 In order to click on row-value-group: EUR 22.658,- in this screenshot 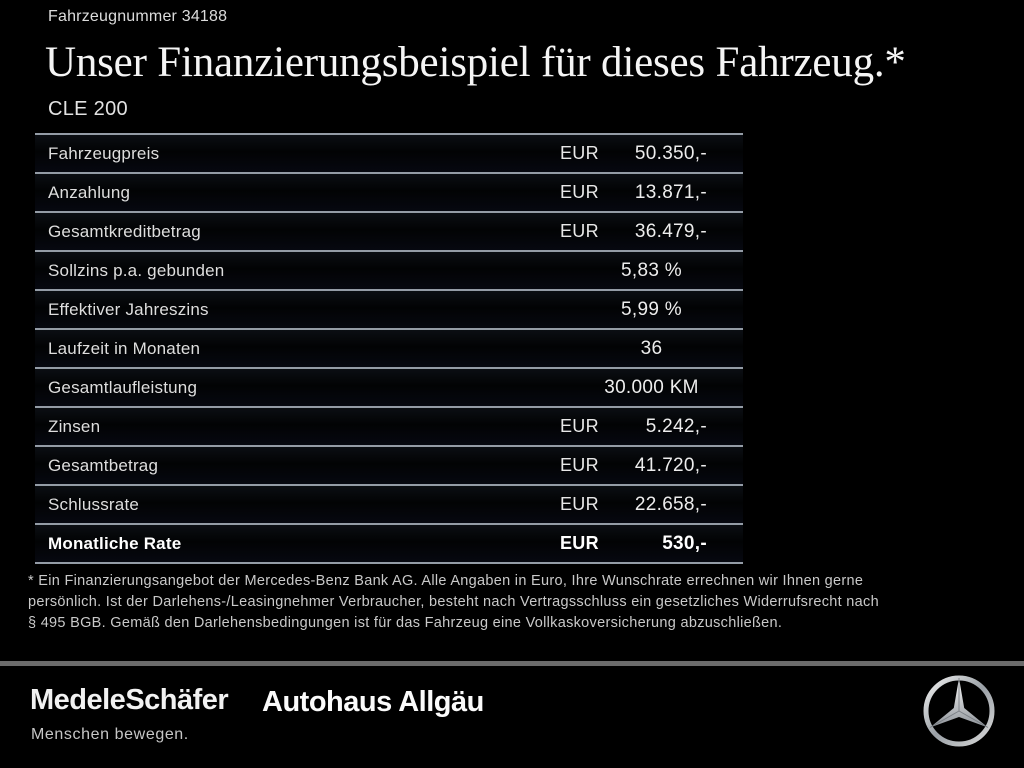, I will do `click(651, 505)`.